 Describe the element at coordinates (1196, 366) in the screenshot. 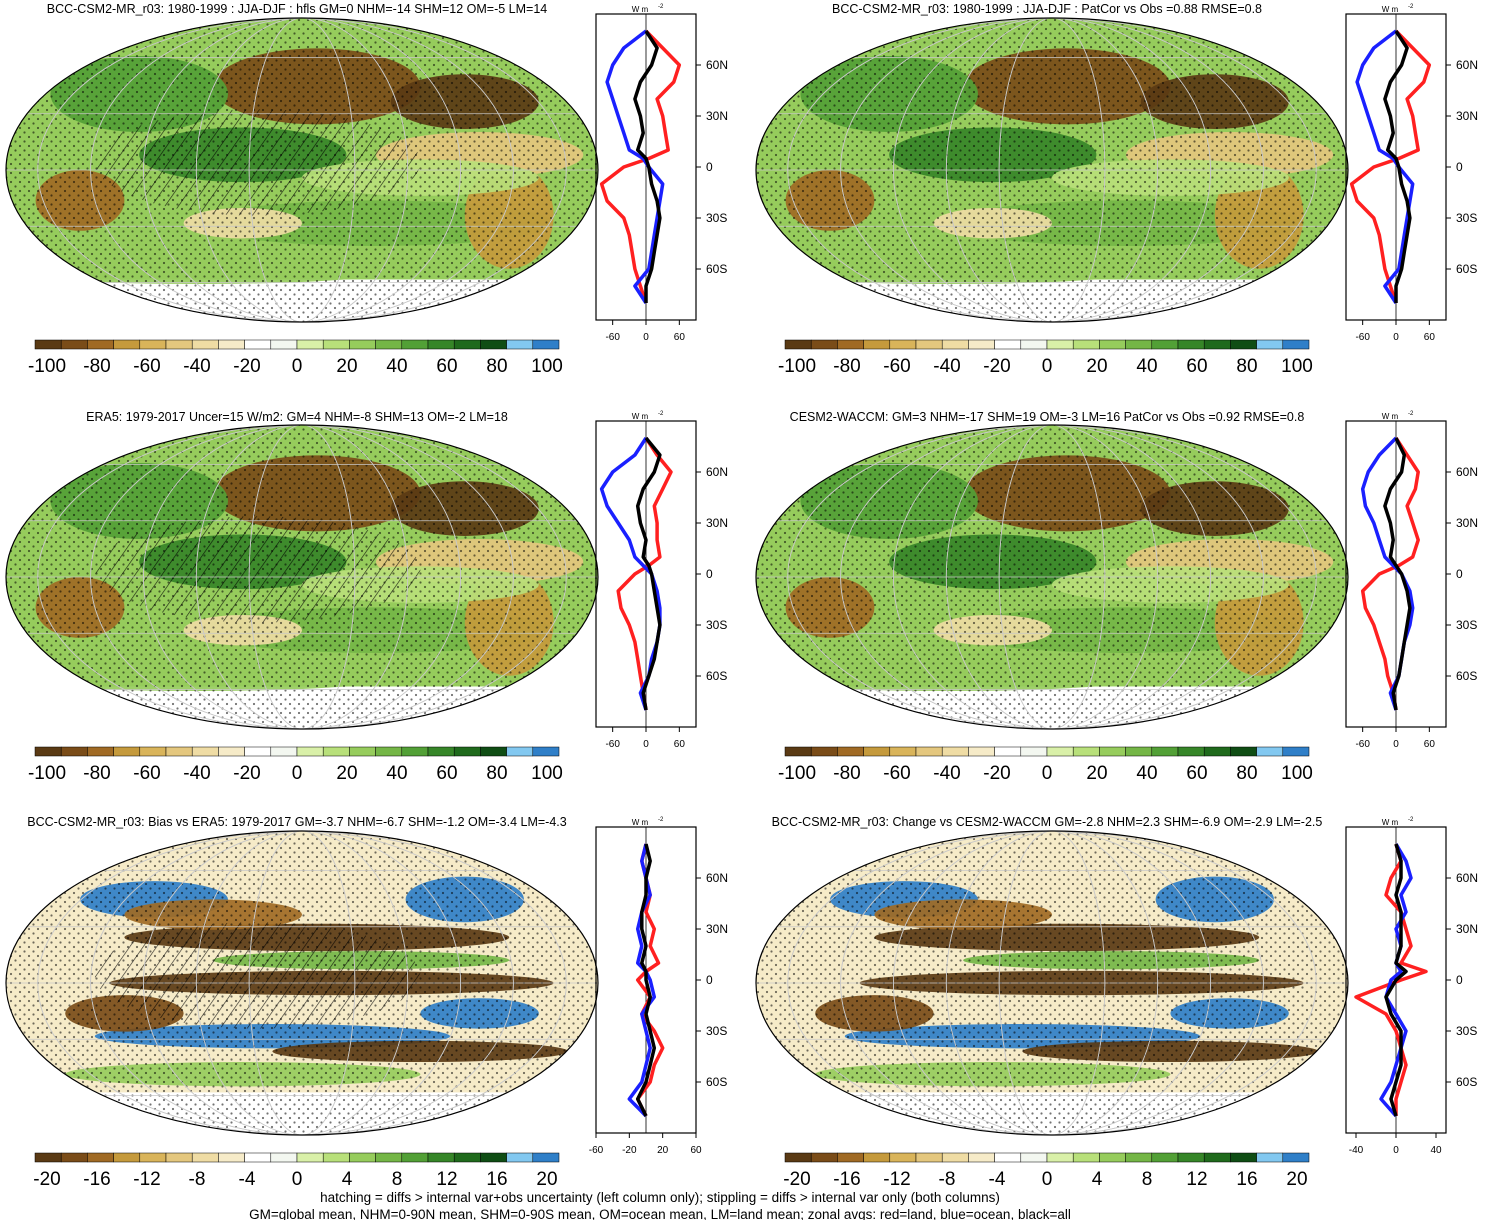

I see `colorbar-tick-label: 60` at that location.